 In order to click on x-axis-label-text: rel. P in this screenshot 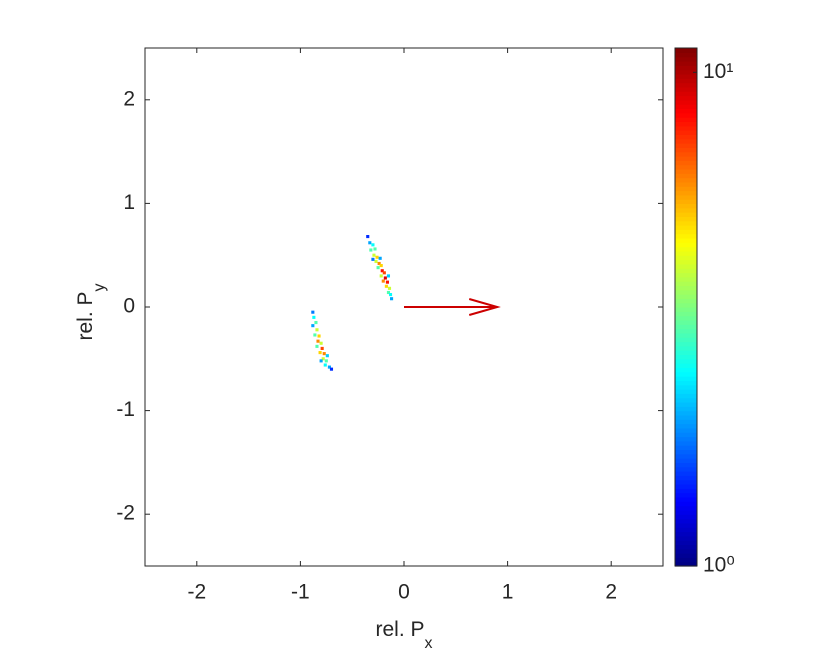, I will do `click(399, 629)`.